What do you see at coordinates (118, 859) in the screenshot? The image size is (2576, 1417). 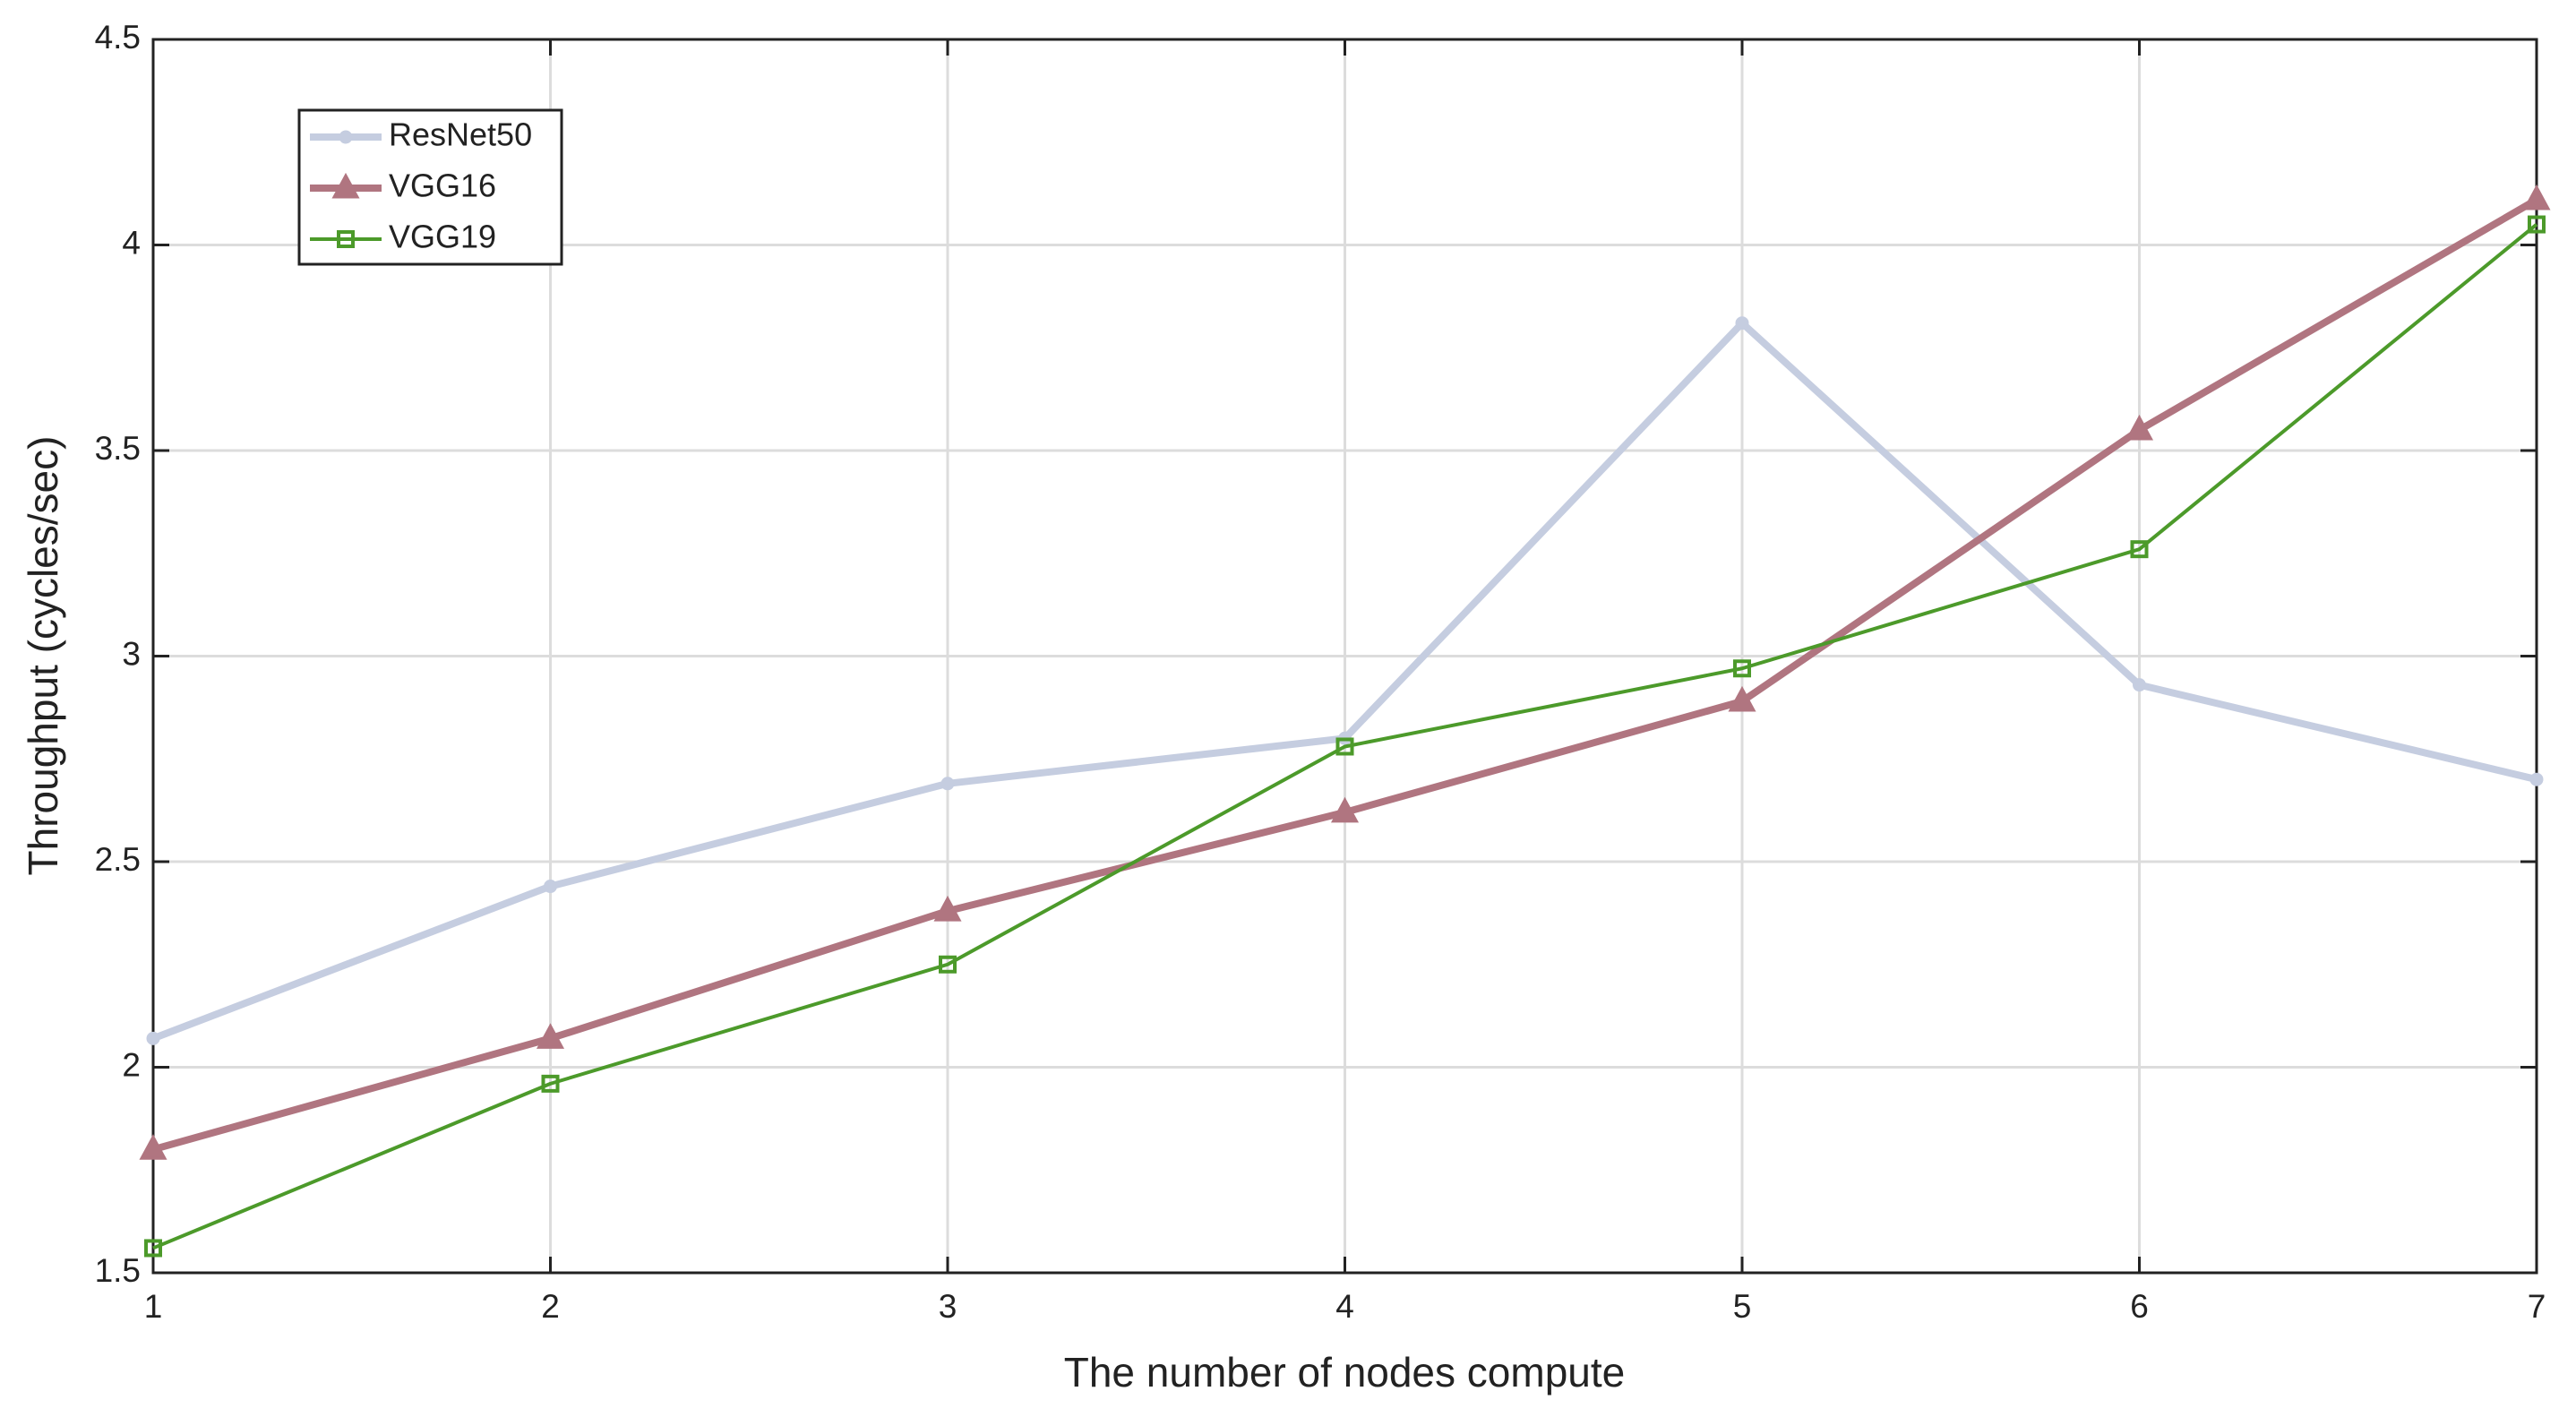 I see `y-tick-label: 2.5` at bounding box center [118, 859].